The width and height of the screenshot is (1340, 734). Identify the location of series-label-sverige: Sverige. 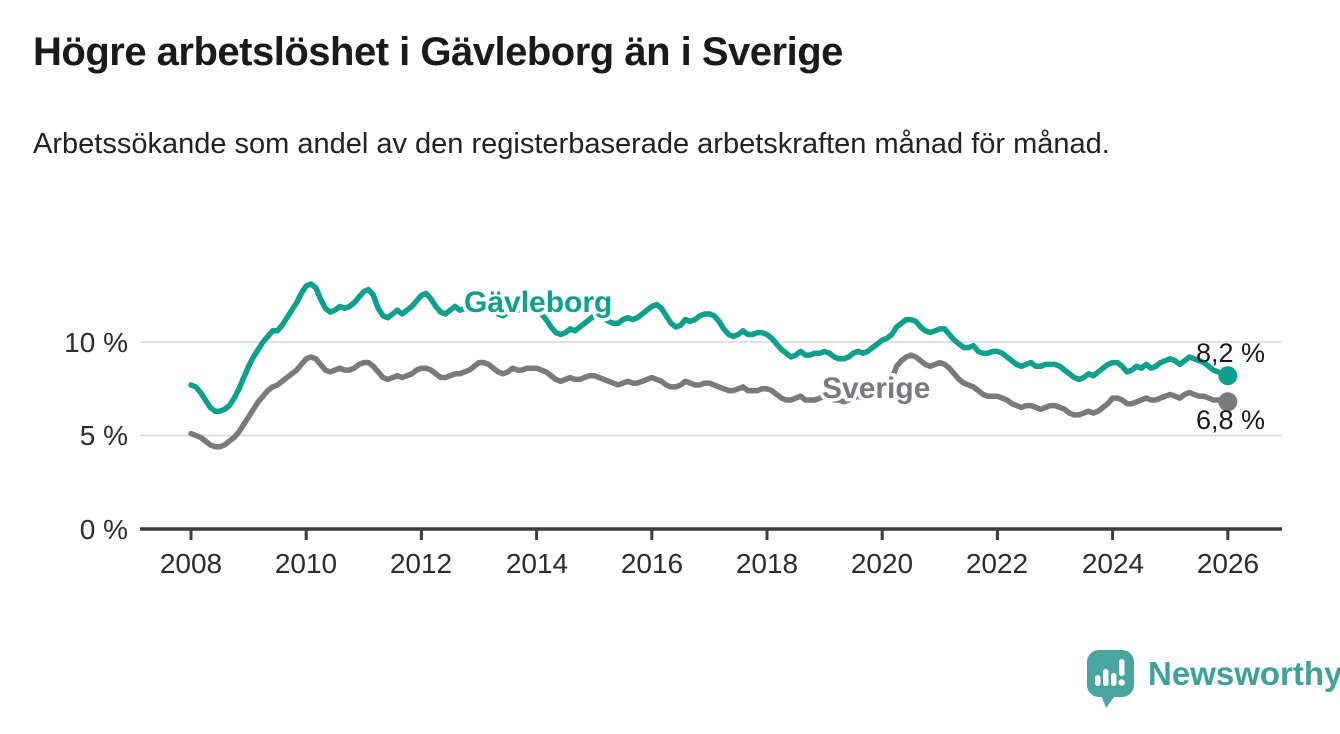
(876, 388).